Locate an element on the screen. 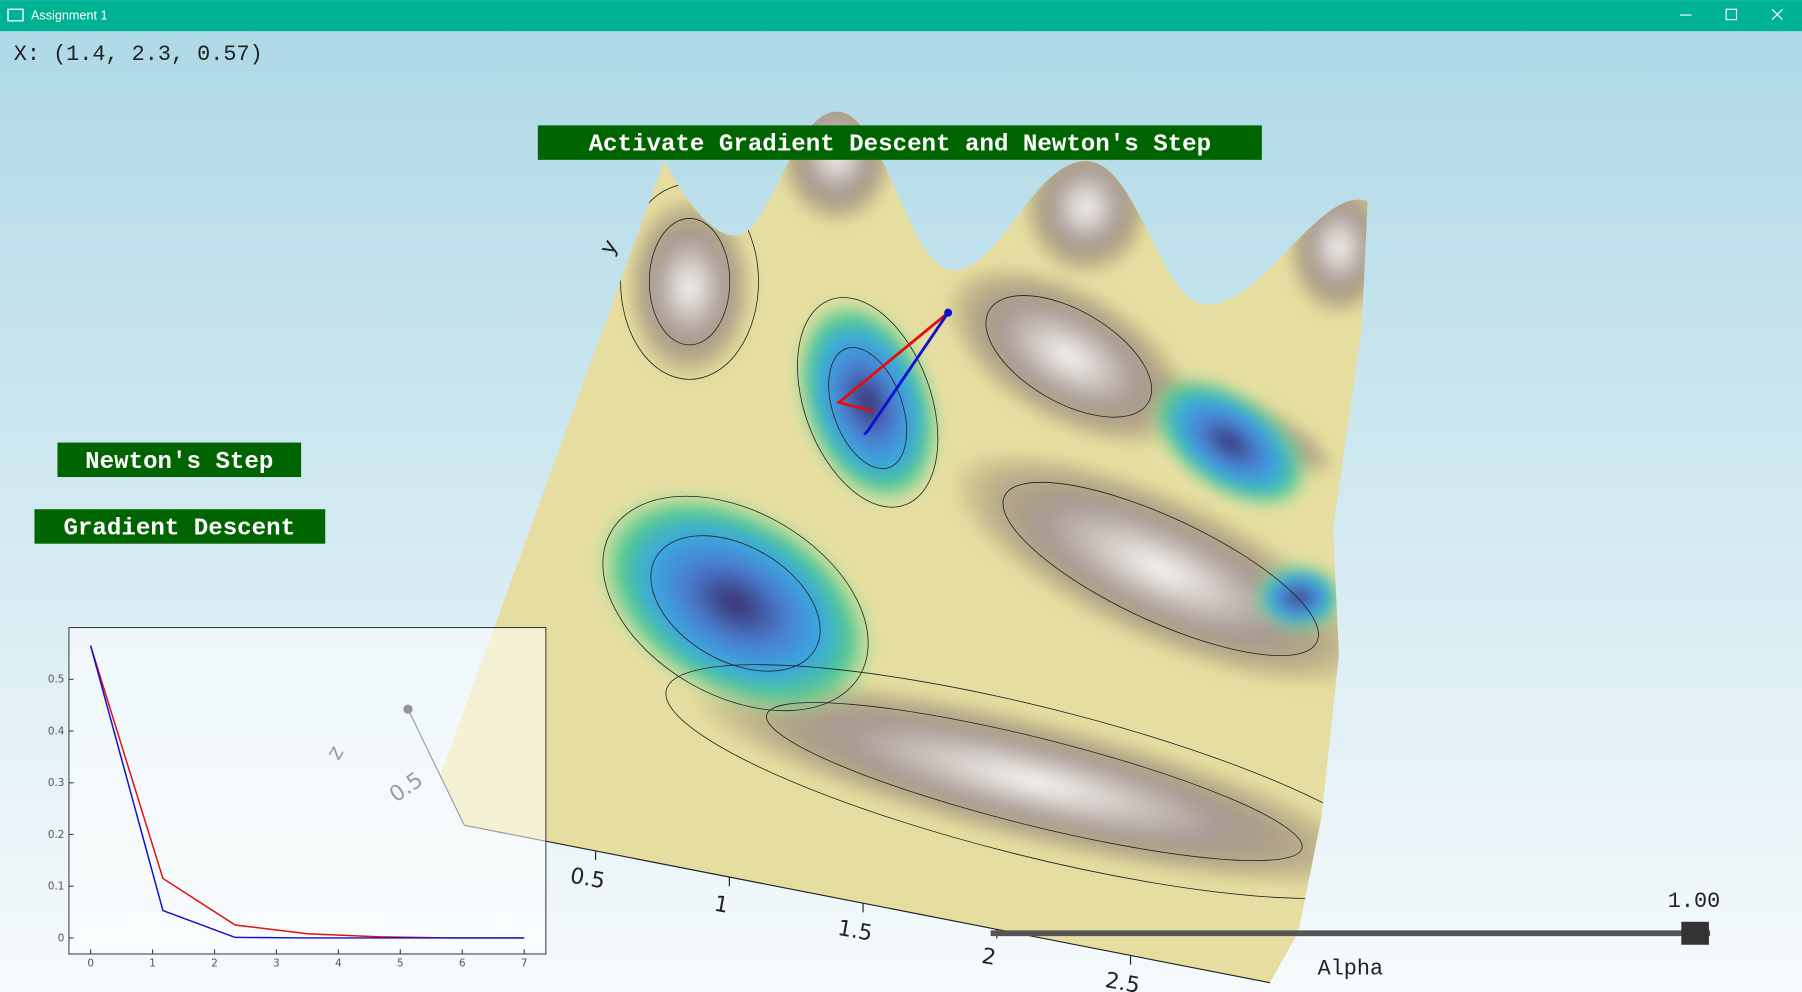 This screenshot has width=1802, height=992. maximize-button is located at coordinates (1731, 14).